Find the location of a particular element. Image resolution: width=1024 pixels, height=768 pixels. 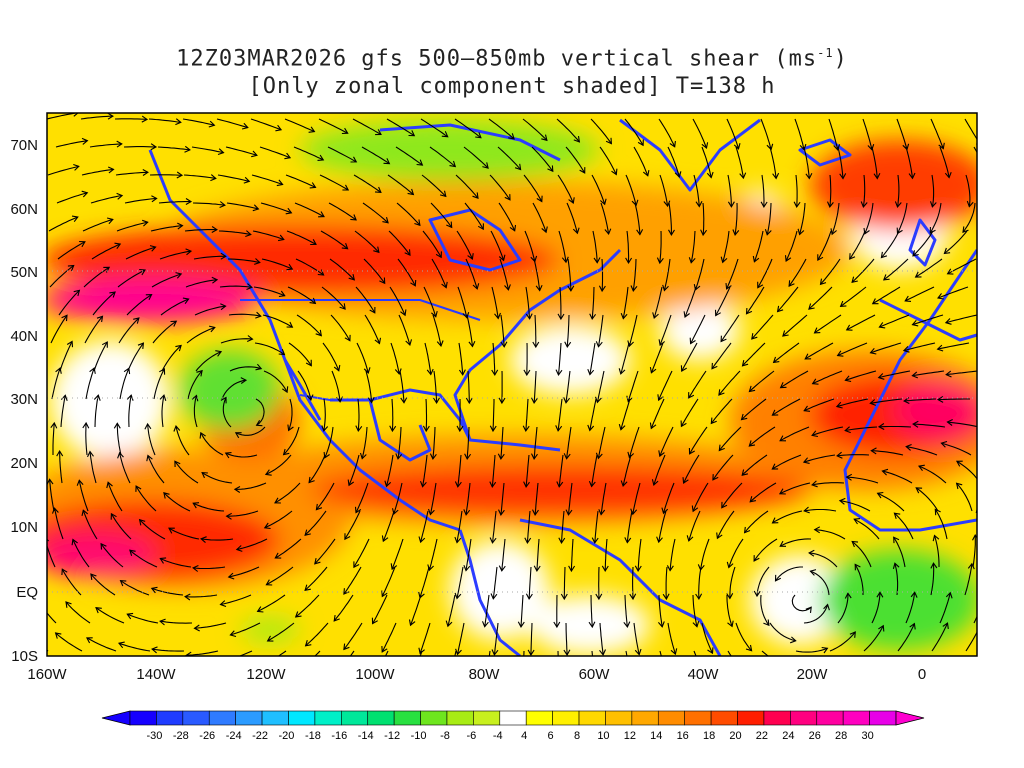

colorbar-label: -10 is located at coordinates (419, 736).